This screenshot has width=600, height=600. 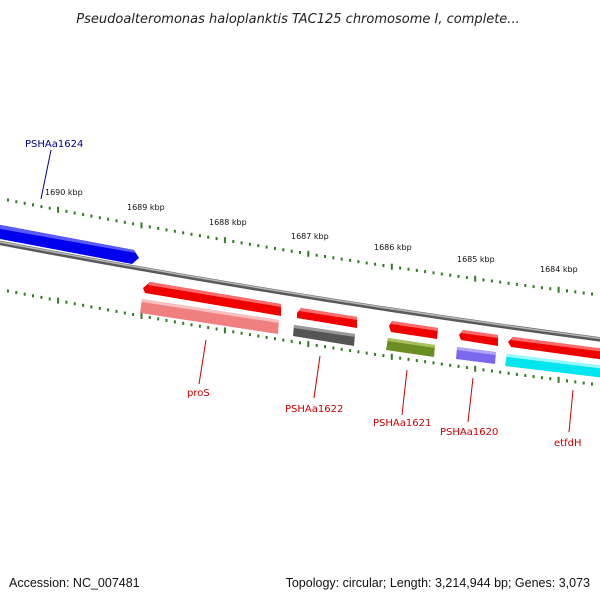 What do you see at coordinates (321, 361) in the screenshot?
I see `gene-PSHAa1622: PSHAa1622` at bounding box center [321, 361].